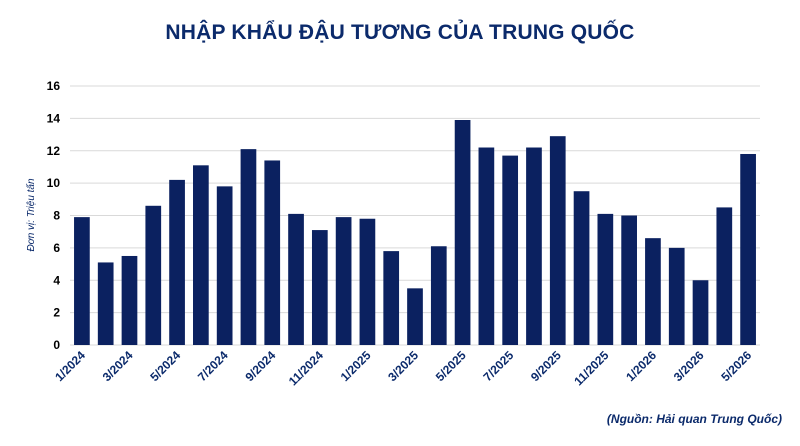 The width and height of the screenshot is (800, 446). What do you see at coordinates (56, 313) in the screenshot?
I see `y-tick-label: 2` at bounding box center [56, 313].